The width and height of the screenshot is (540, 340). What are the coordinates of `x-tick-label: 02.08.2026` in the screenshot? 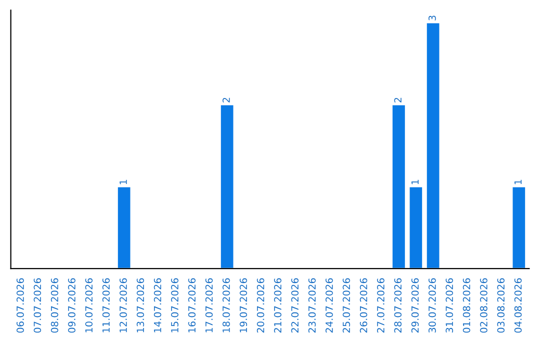 It's located at (484, 305).